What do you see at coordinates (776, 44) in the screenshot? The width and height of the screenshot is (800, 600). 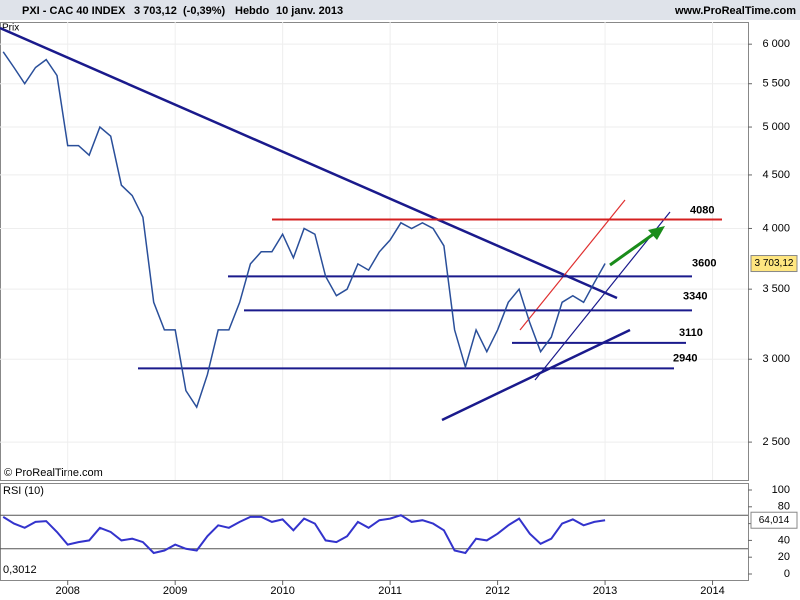 I see `y-tick-label: 6 000` at bounding box center [776, 44].